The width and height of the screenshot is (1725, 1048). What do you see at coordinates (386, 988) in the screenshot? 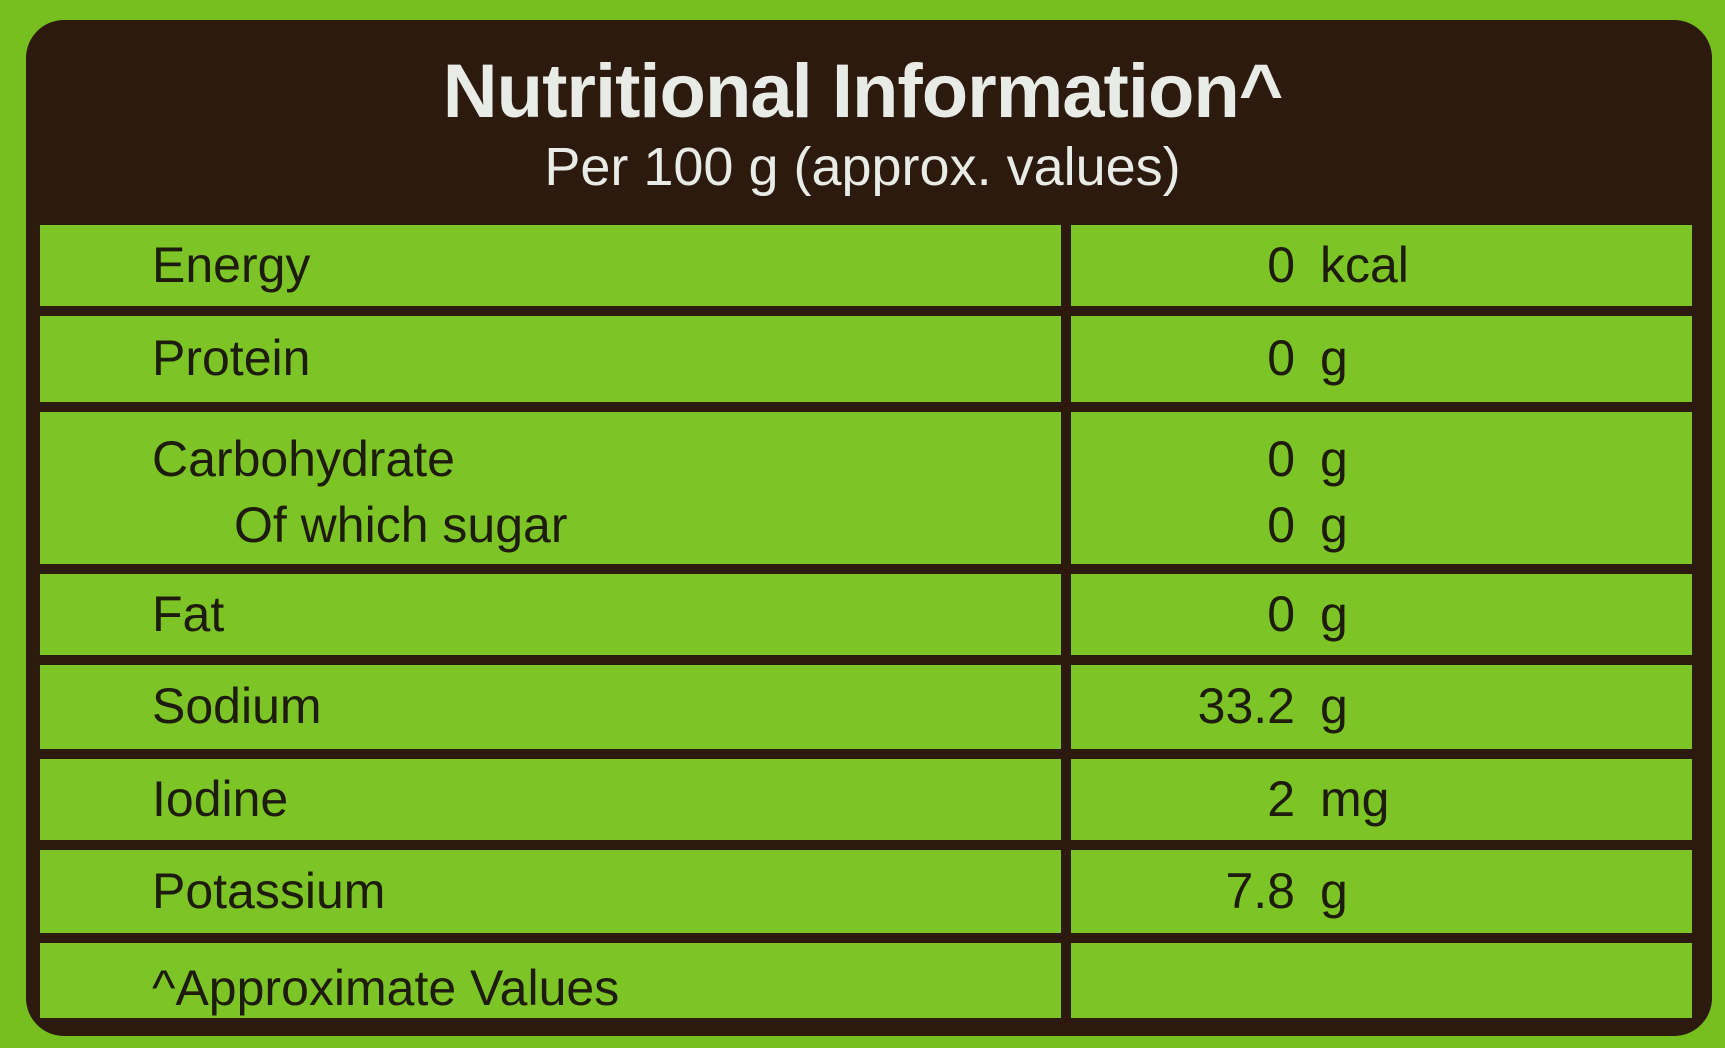
I see `nutrient-name: ^Approximate Values` at bounding box center [386, 988].